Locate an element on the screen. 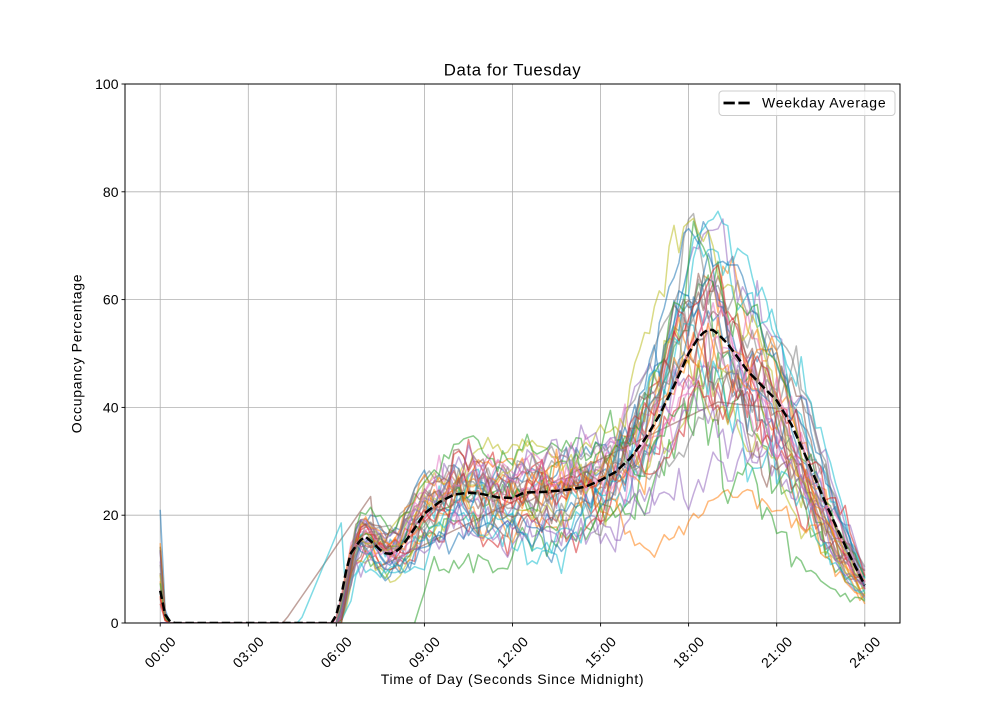  svg-text: 60 is located at coordinates (111, 300).